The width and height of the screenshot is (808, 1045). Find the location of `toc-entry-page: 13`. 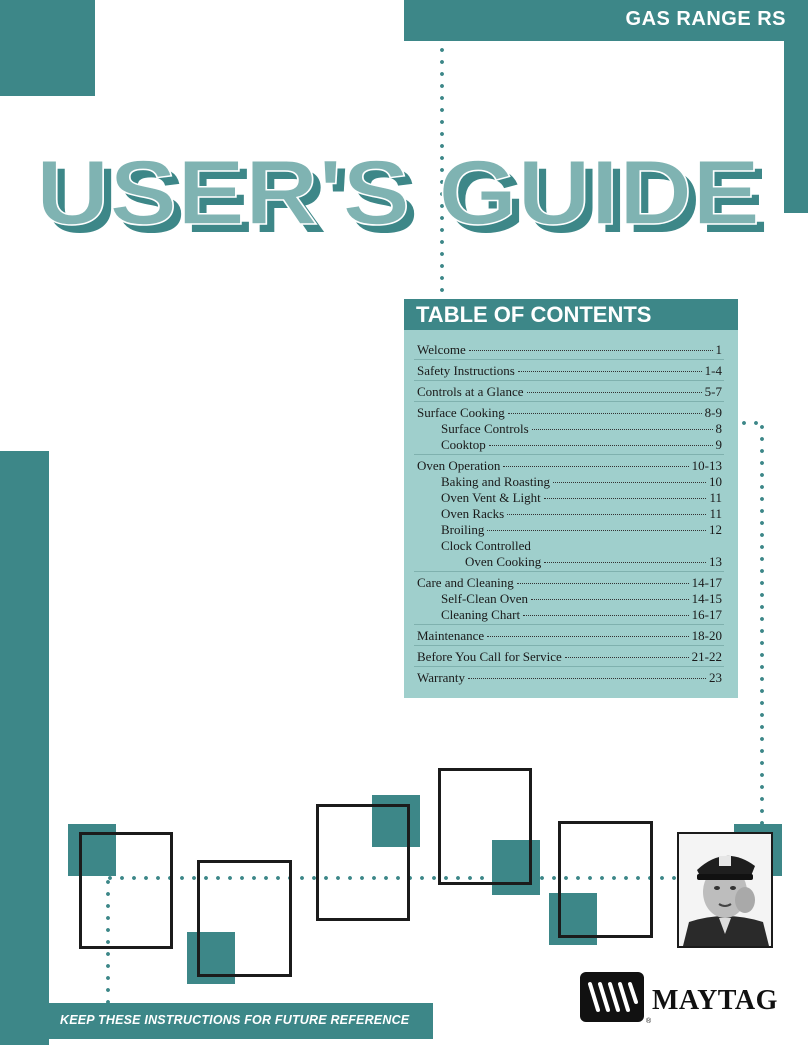

toc-entry-page: 13 is located at coordinates (715, 561).